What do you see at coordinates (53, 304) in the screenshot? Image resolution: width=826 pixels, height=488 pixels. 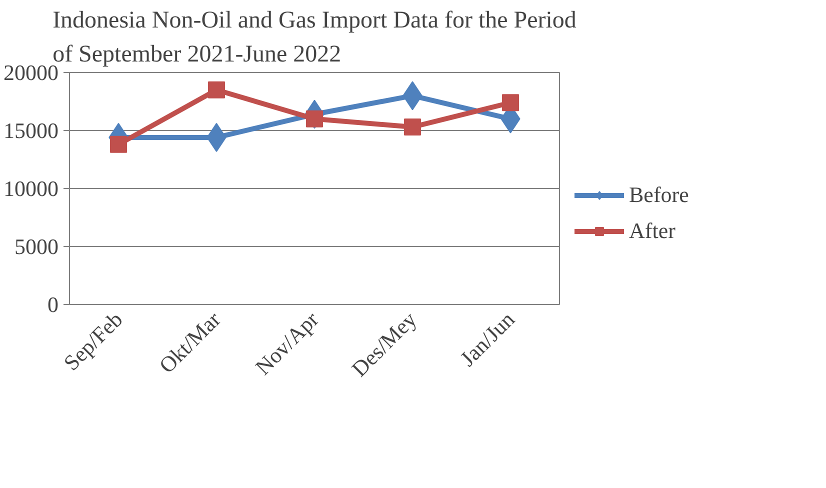 I see `y-tick-label: 0` at bounding box center [53, 304].